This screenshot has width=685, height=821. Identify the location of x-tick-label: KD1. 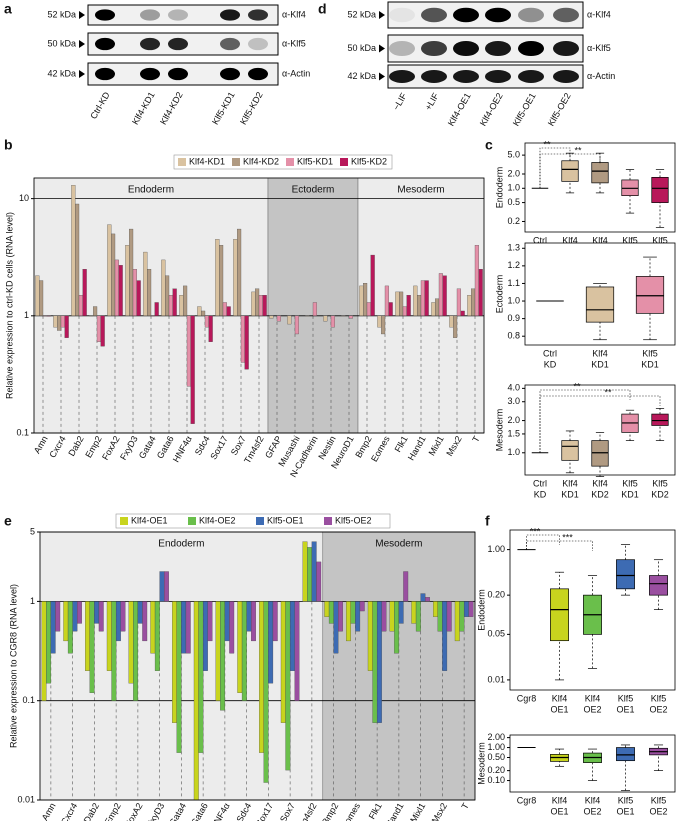
(570, 494).